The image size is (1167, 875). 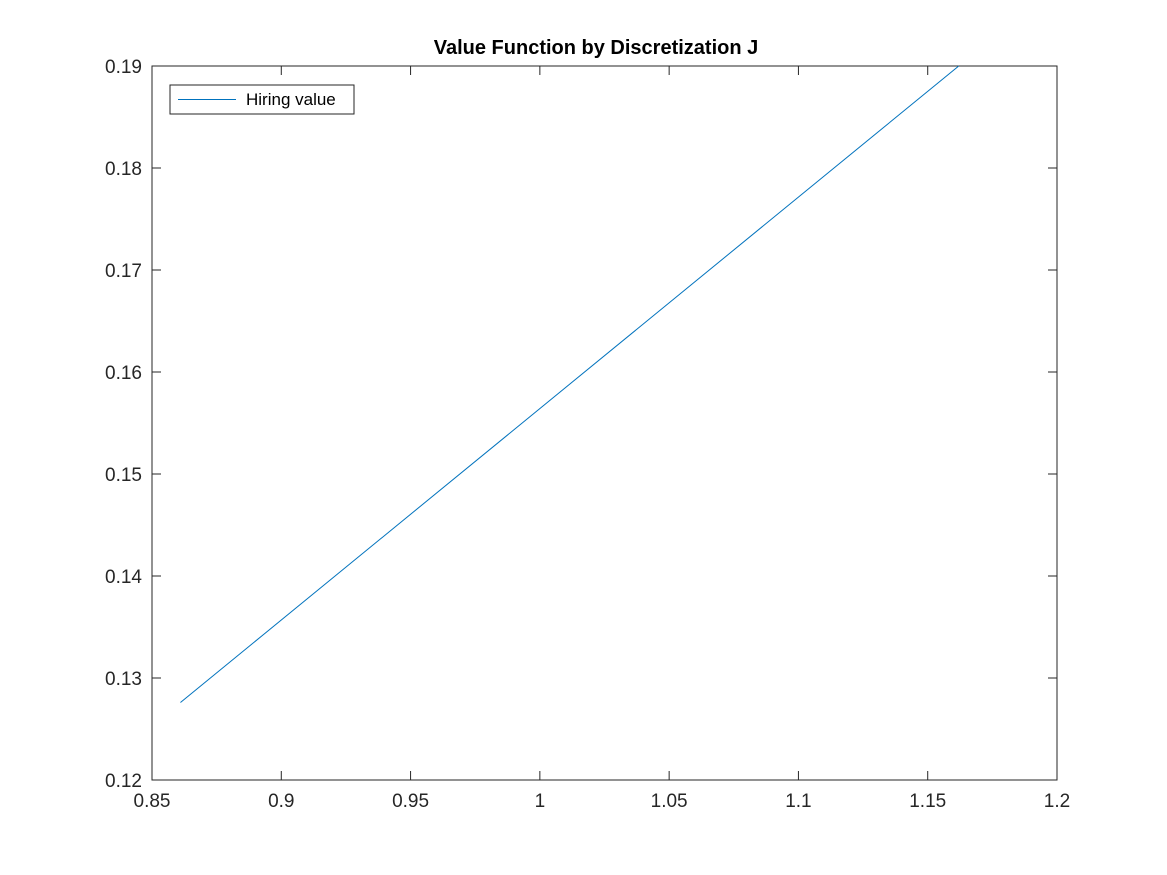 I want to click on y-tick-label: 0.12, so click(x=123, y=781).